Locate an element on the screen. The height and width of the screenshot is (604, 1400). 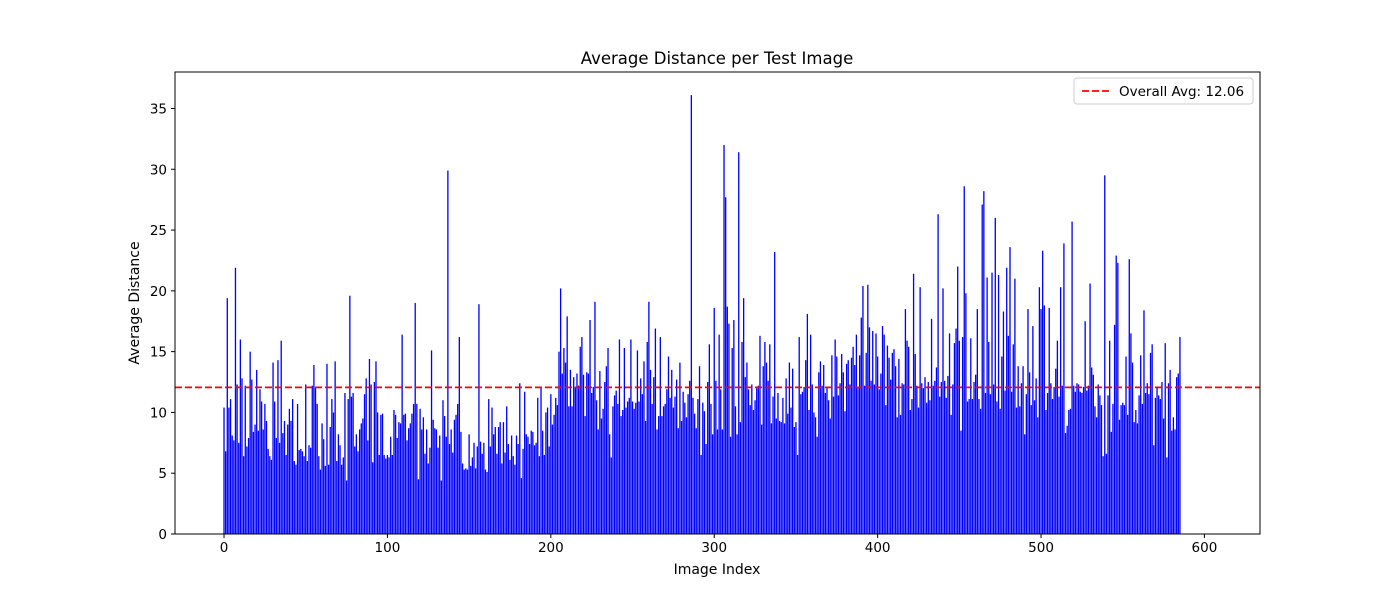
x-tick-label: 100 is located at coordinates (388, 548).